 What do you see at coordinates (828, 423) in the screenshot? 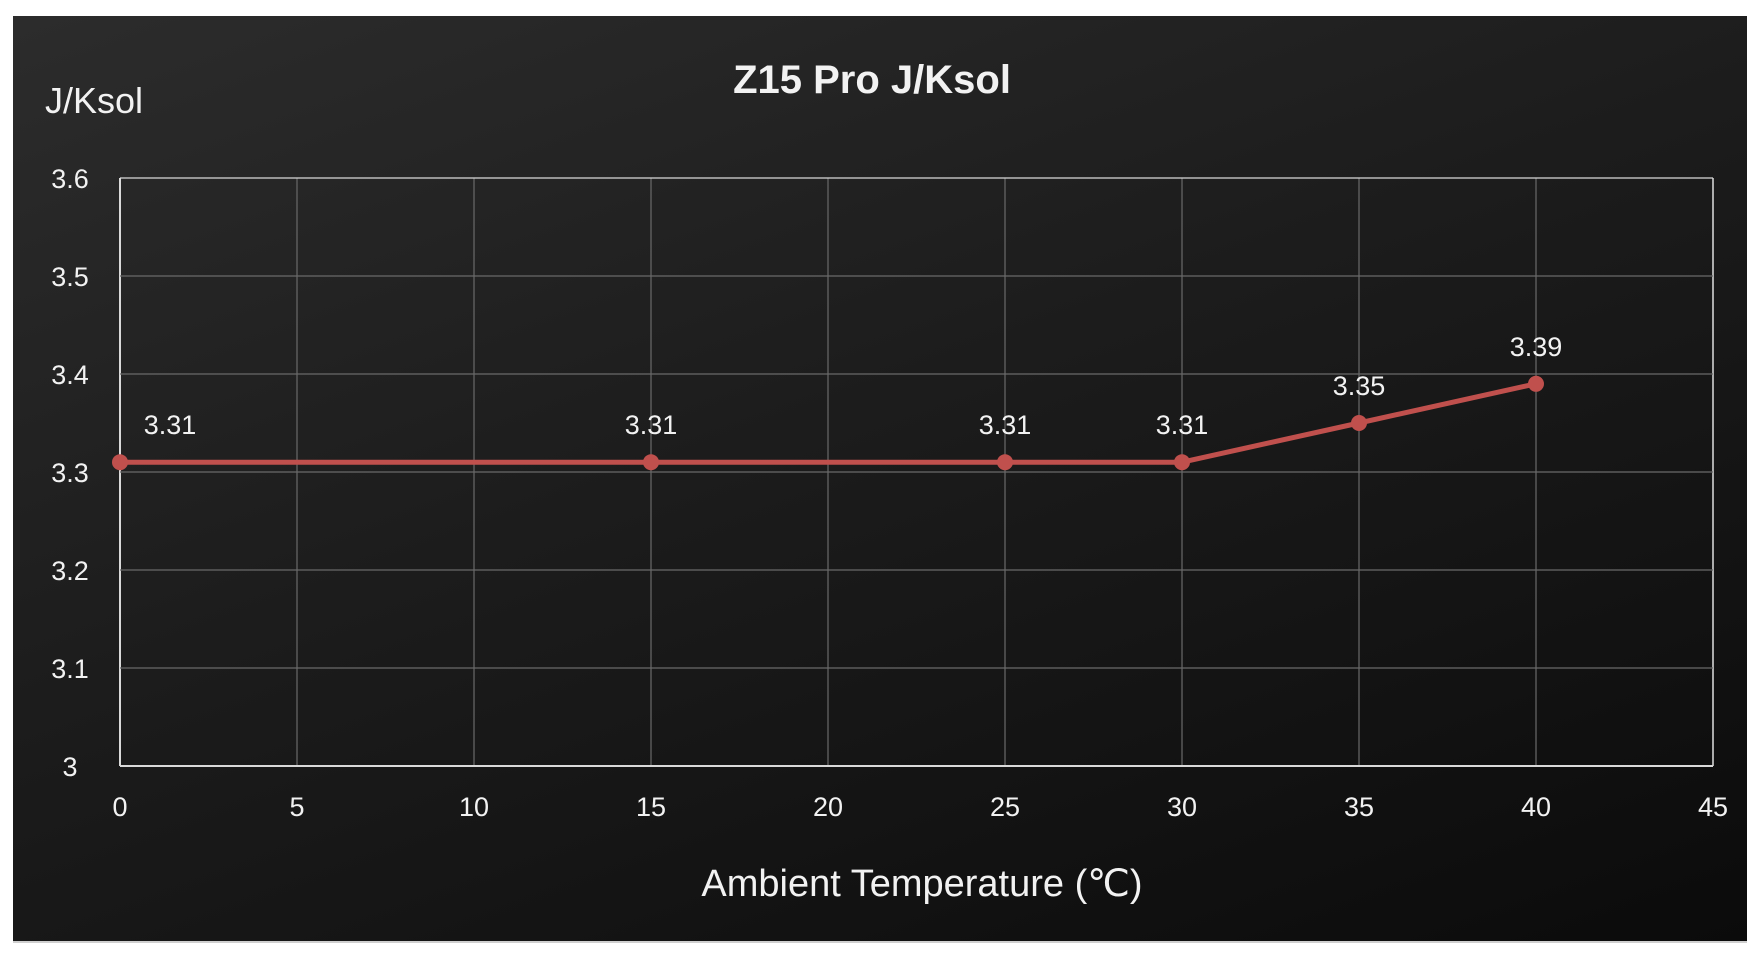
I see `series-line` at bounding box center [828, 423].